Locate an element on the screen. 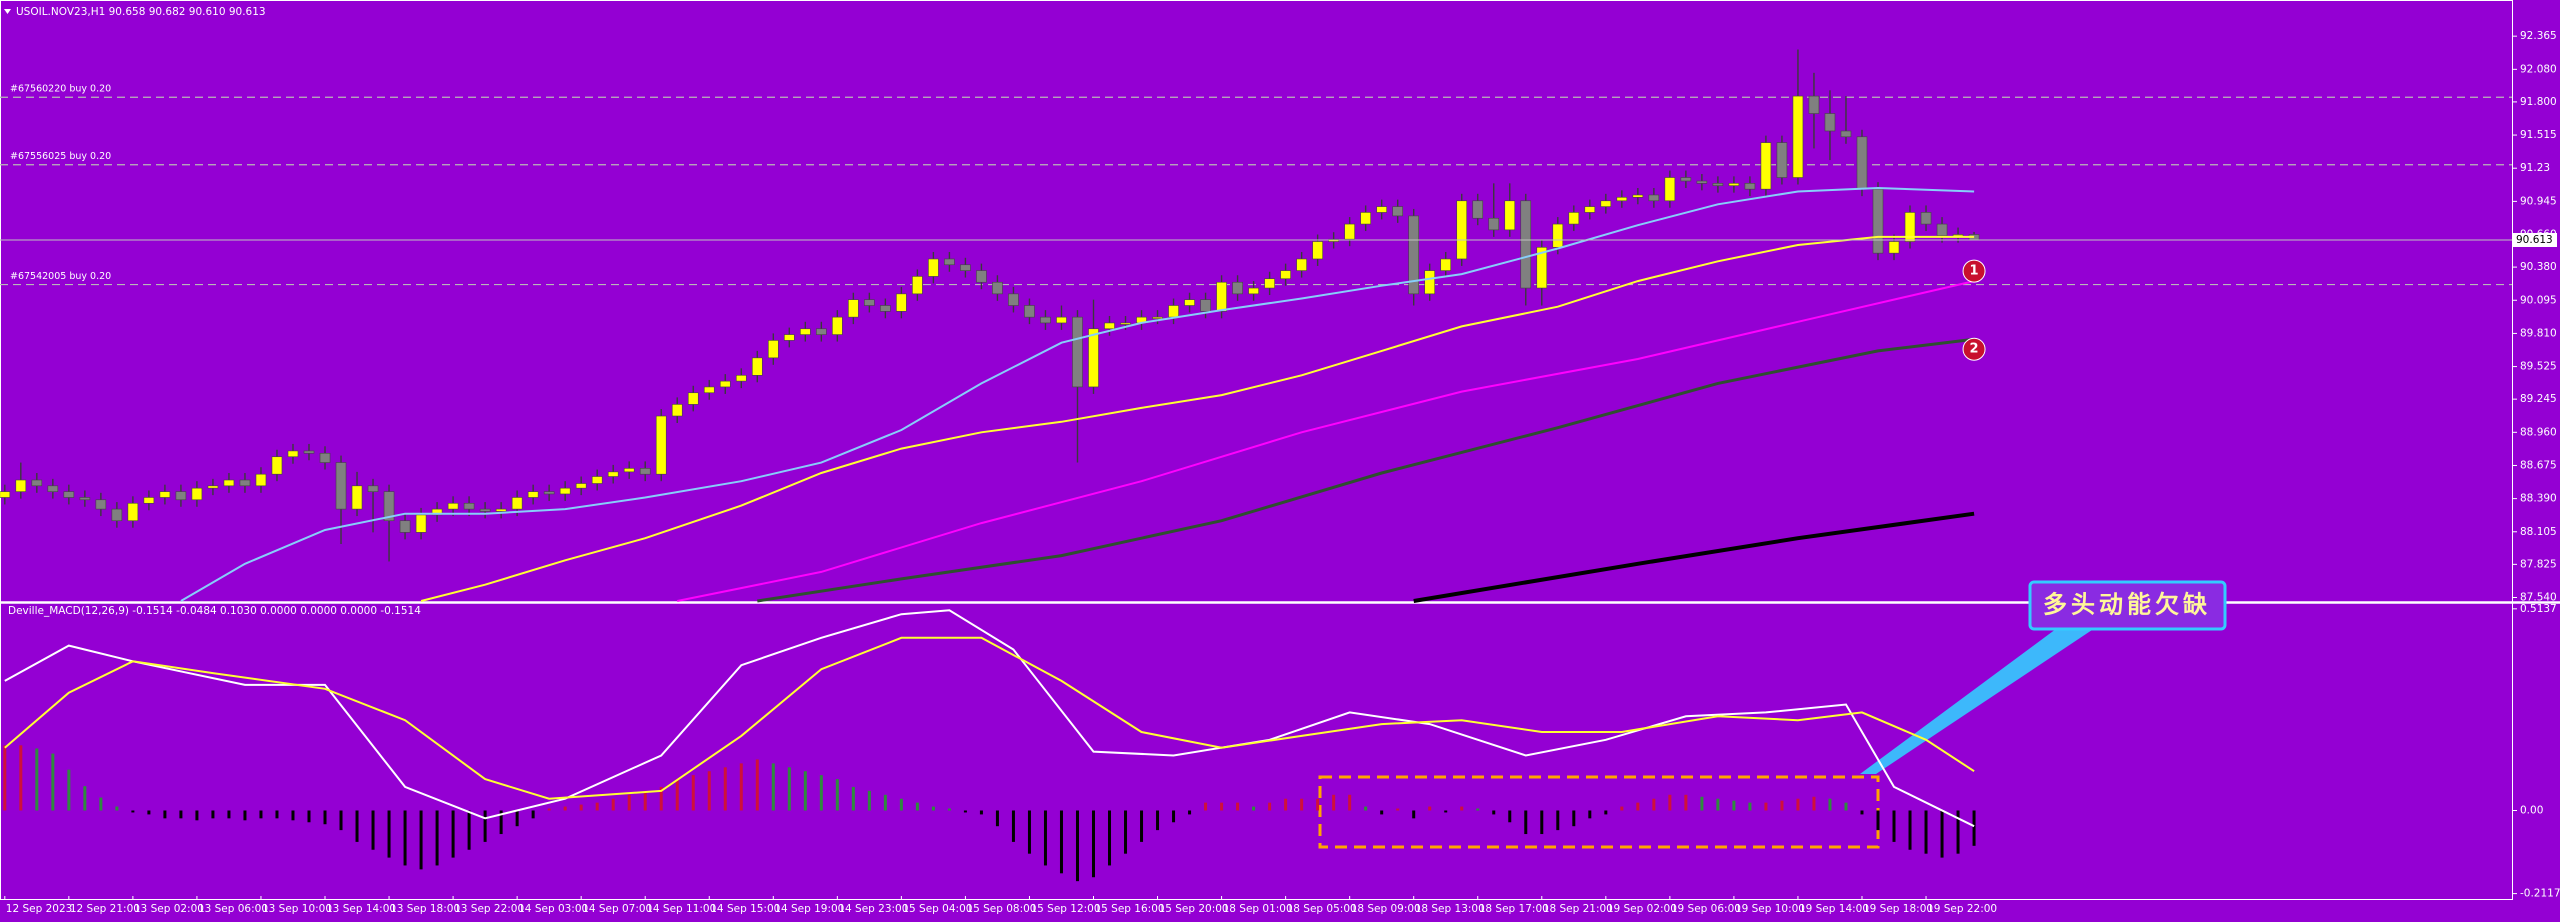  menu-arrow is located at coordinates (7, 11).